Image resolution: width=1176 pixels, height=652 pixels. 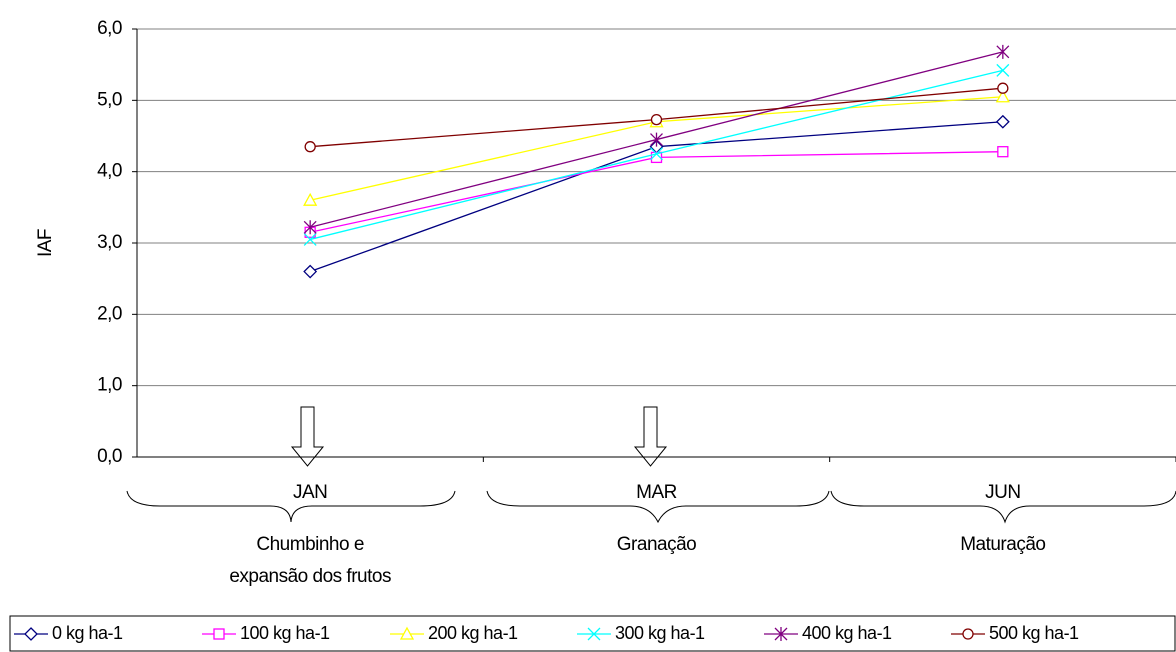 What do you see at coordinates (45, 243) in the screenshot?
I see `y-axis-label: IAF` at bounding box center [45, 243].